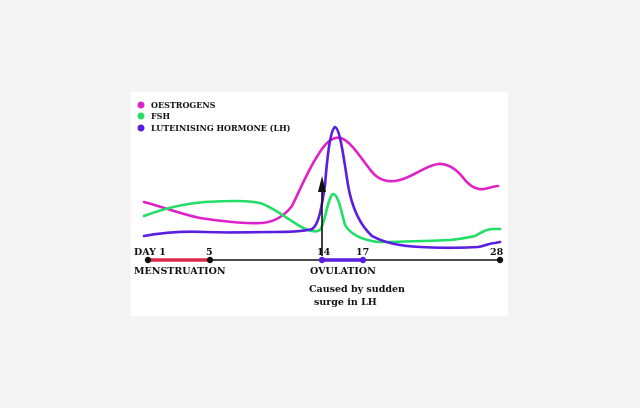 The width and height of the screenshot is (640, 408). I want to click on ovulation-label: OVULATION, so click(343, 271).